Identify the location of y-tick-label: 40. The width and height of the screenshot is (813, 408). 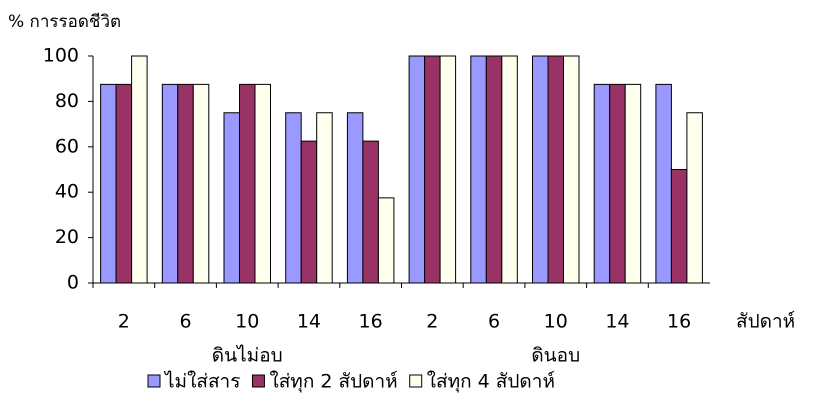
(67, 192).